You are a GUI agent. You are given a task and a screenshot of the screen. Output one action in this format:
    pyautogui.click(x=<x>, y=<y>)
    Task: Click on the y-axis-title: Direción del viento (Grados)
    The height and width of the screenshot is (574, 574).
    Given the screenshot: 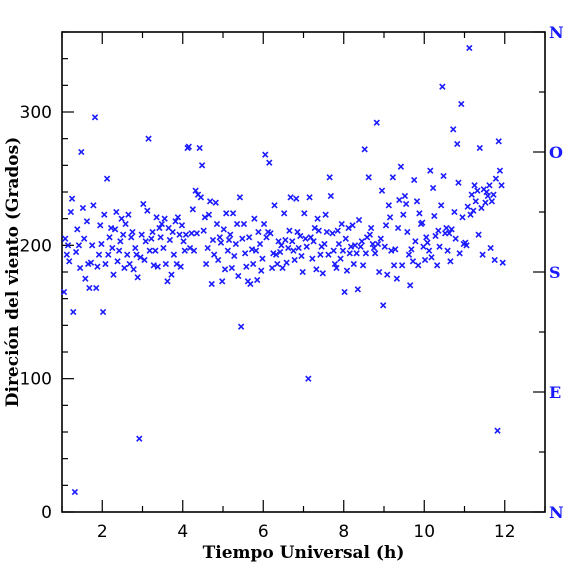 What is the action you would take?
    pyautogui.click(x=13, y=272)
    